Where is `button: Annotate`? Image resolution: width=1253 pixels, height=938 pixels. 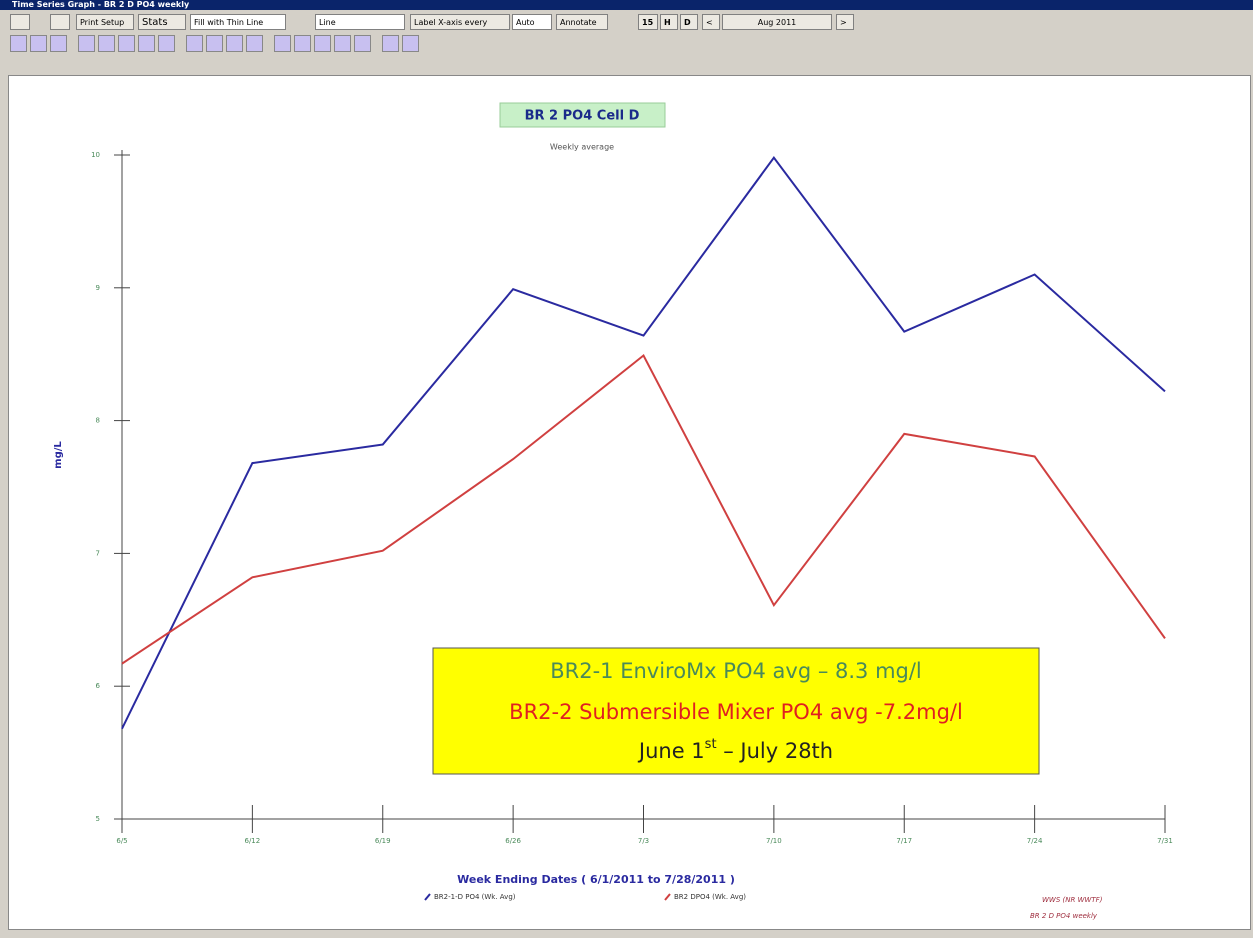
button: Annotate is located at coordinates (582, 22).